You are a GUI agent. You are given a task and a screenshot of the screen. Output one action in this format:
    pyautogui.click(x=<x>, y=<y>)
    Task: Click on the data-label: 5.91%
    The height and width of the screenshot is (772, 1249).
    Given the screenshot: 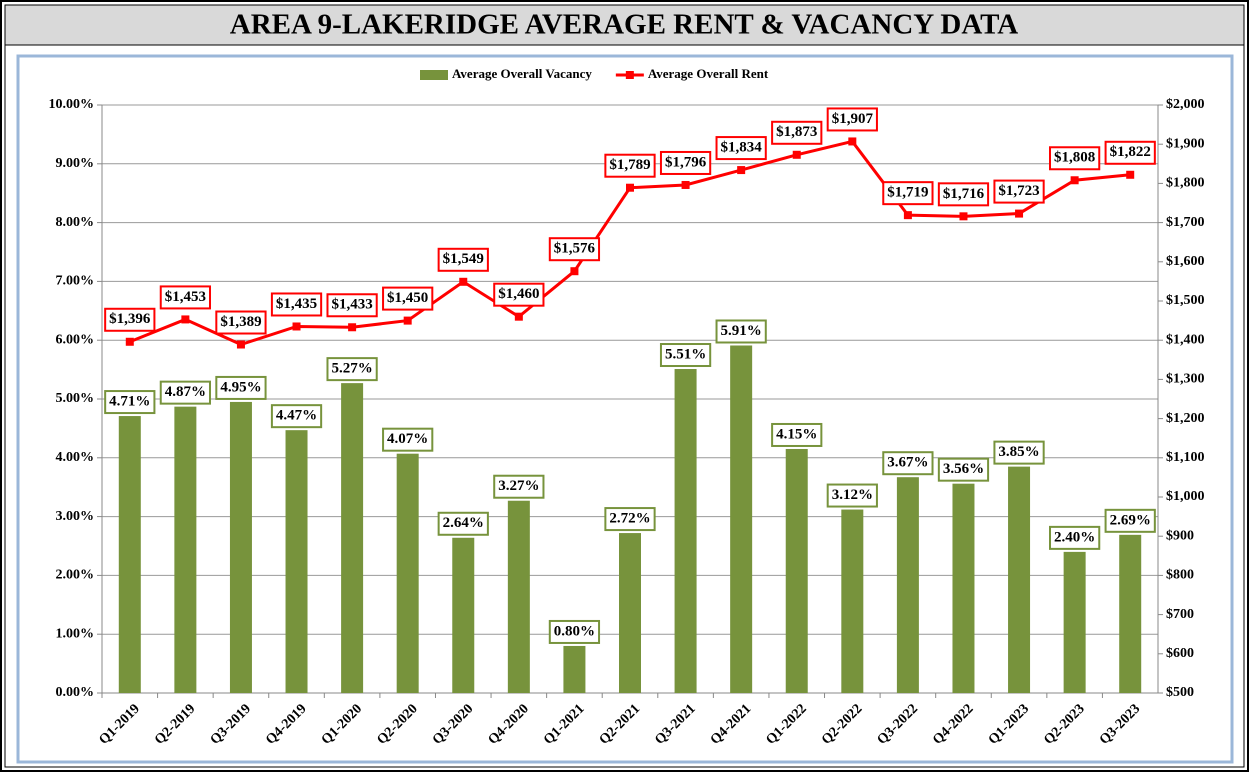 What is the action you would take?
    pyautogui.click(x=741, y=331)
    